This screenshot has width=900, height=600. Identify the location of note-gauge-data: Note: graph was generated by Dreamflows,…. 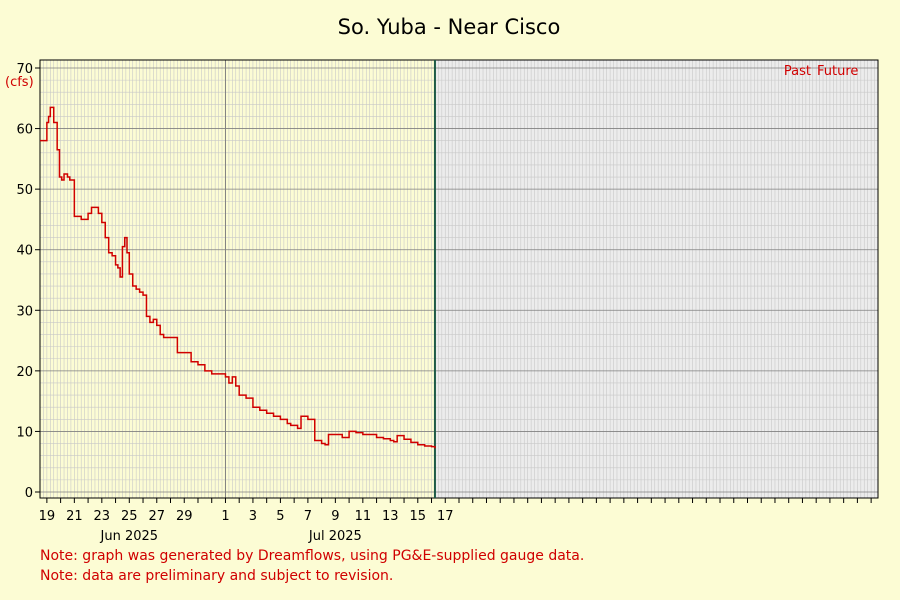
(312, 556).